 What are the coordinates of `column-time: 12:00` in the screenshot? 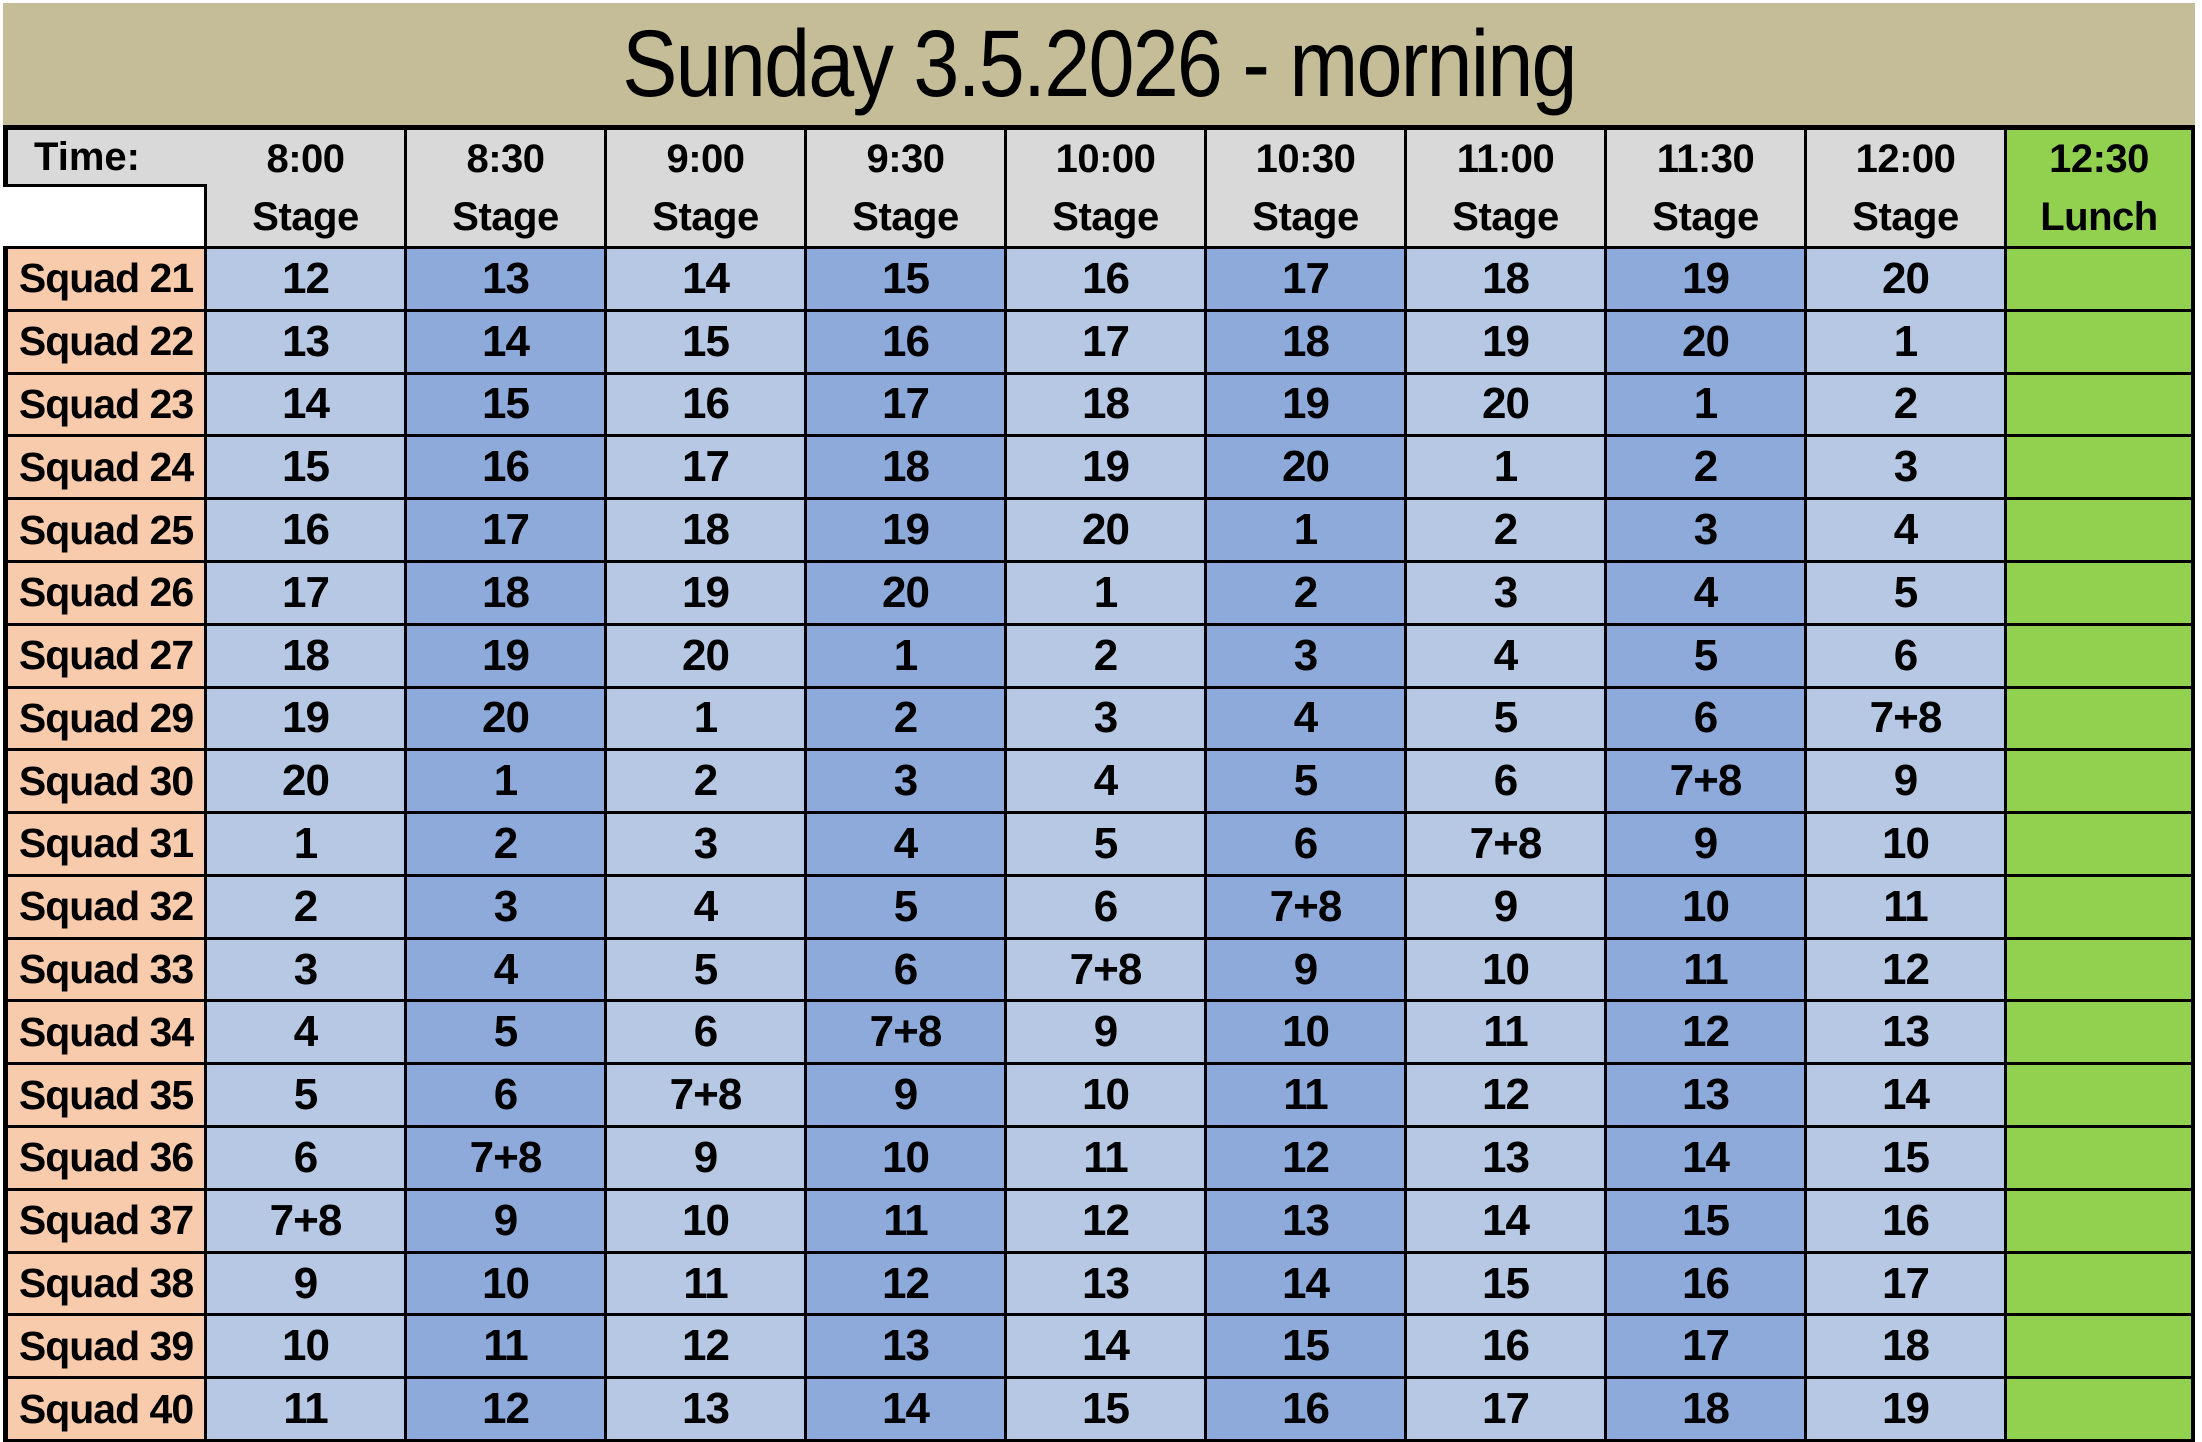 It's located at (1905, 158).